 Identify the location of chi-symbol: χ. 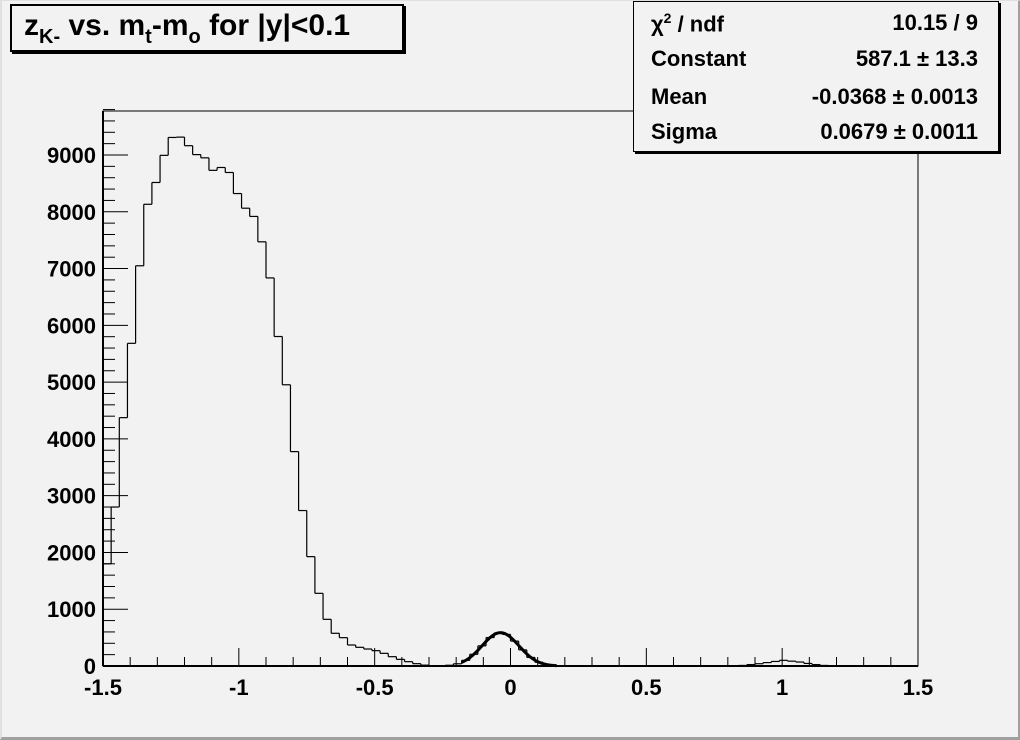
(657, 24).